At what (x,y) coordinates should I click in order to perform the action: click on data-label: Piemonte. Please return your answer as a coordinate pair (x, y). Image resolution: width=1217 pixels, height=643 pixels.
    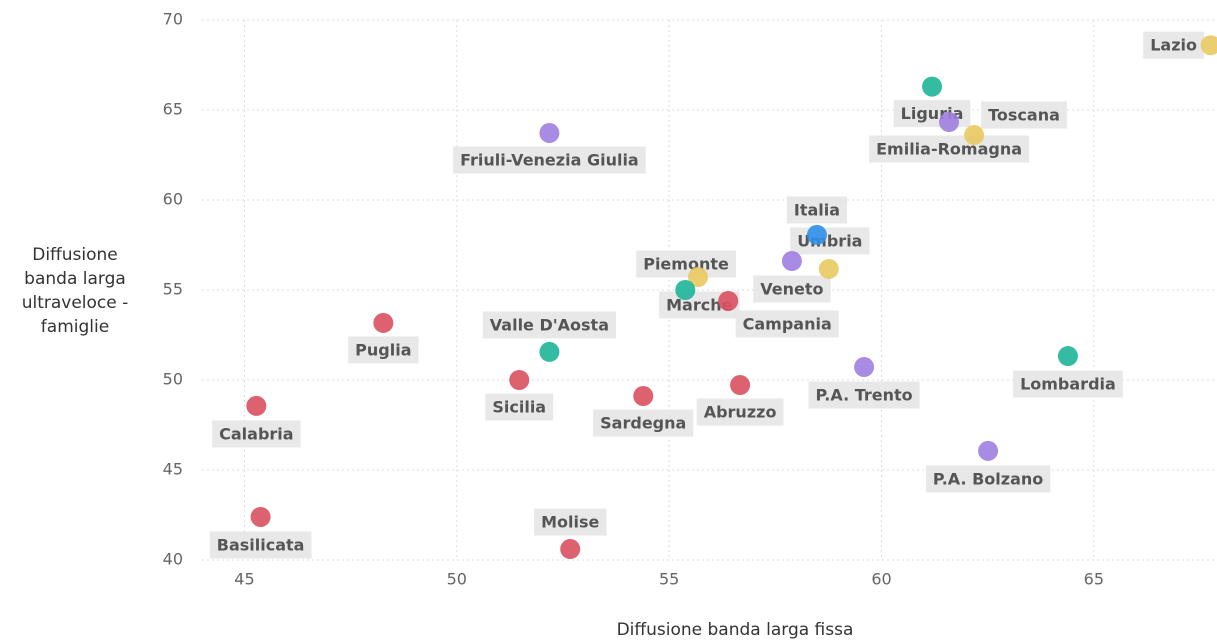
    Looking at the image, I should click on (686, 264).